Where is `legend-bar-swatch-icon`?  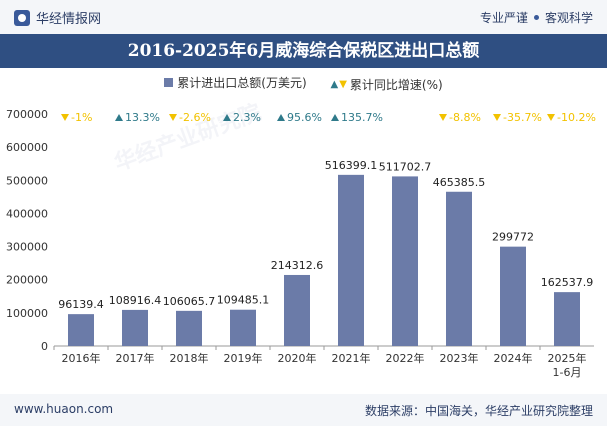
legend-bar-swatch-icon is located at coordinates (169, 82).